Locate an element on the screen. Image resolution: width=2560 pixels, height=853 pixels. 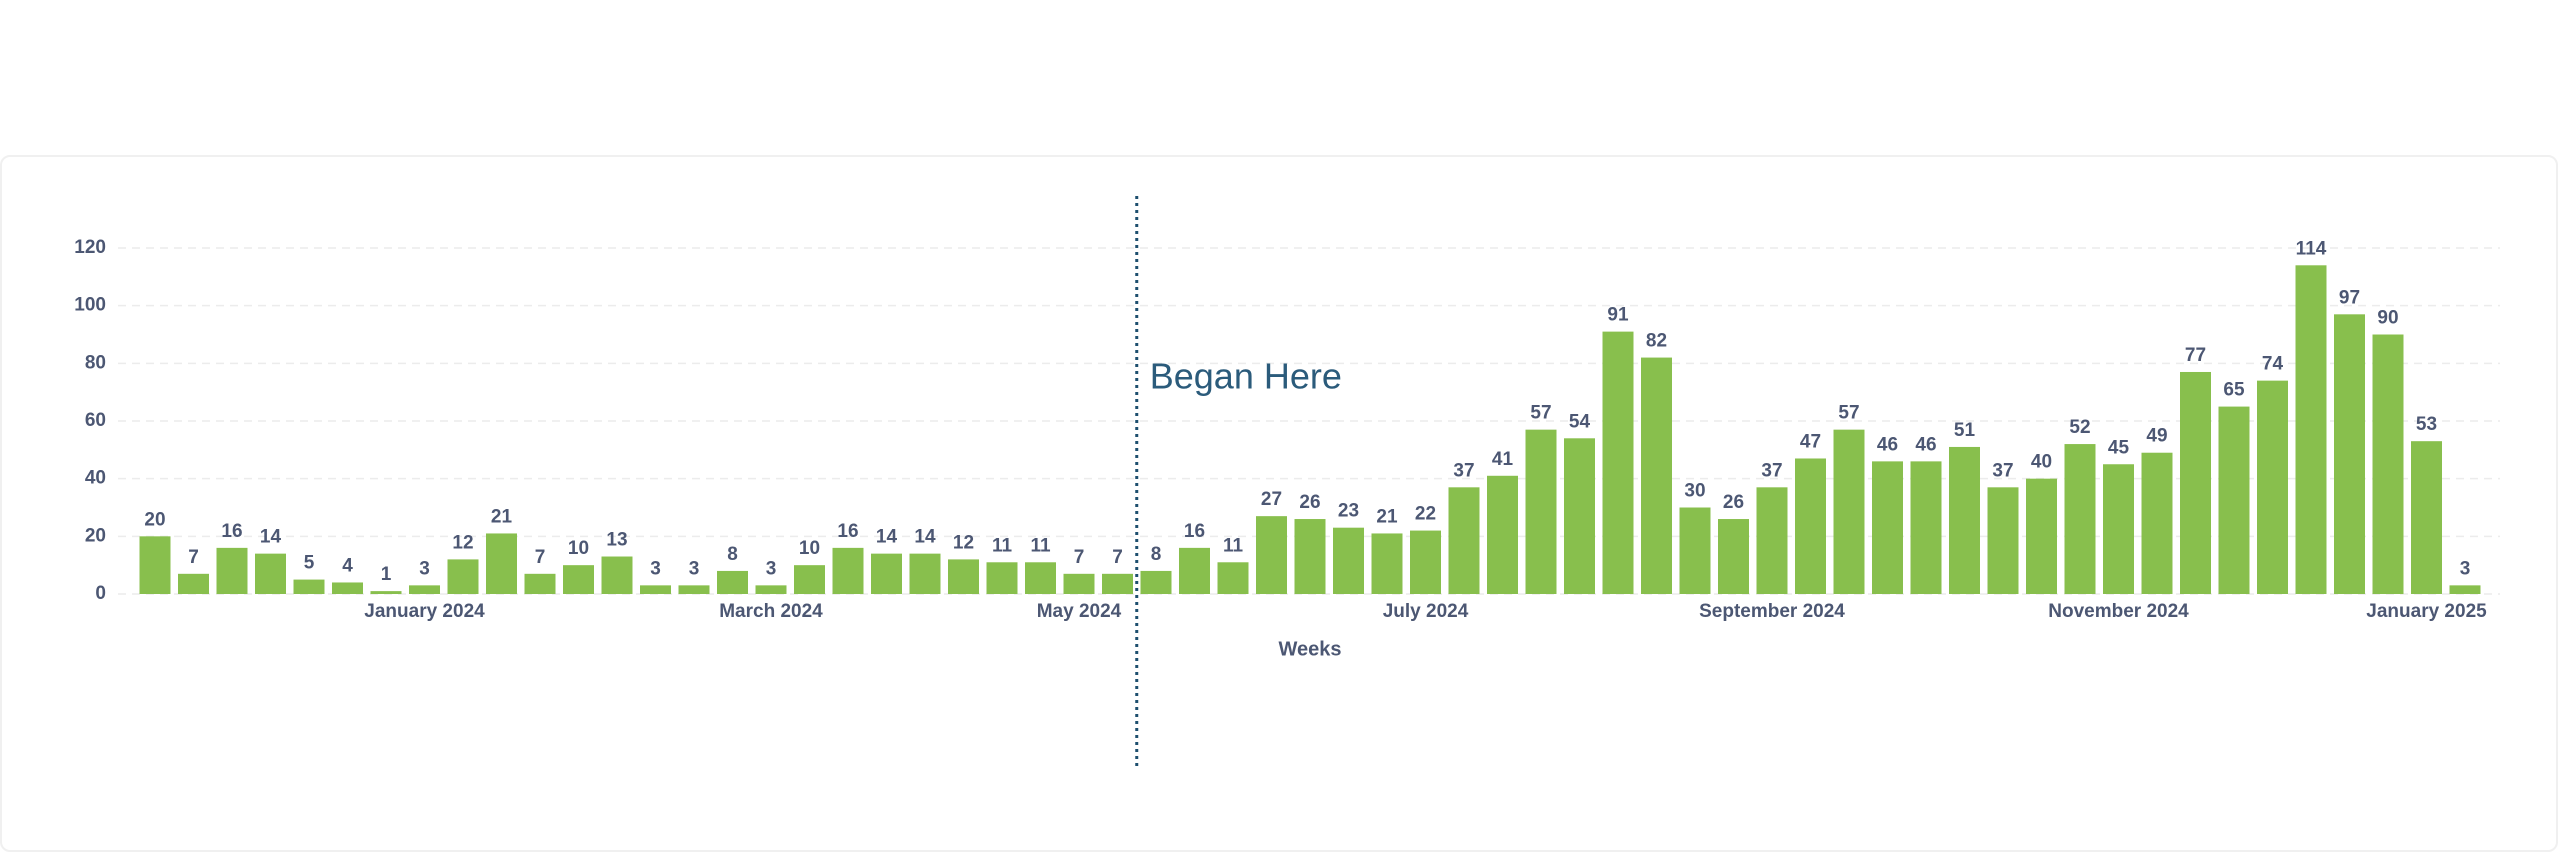
value-label: 10 is located at coordinates (578, 548).